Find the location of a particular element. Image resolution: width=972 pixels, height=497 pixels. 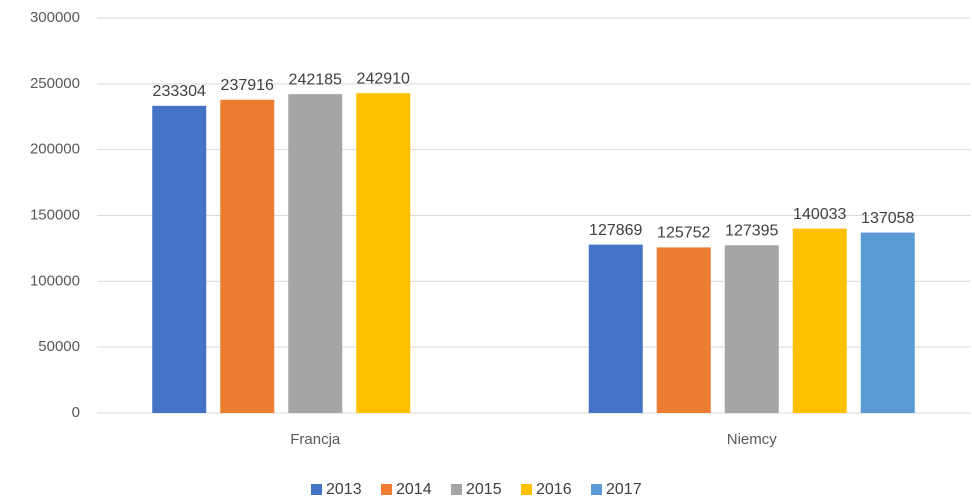

legend-label: 2013 is located at coordinates (344, 489).